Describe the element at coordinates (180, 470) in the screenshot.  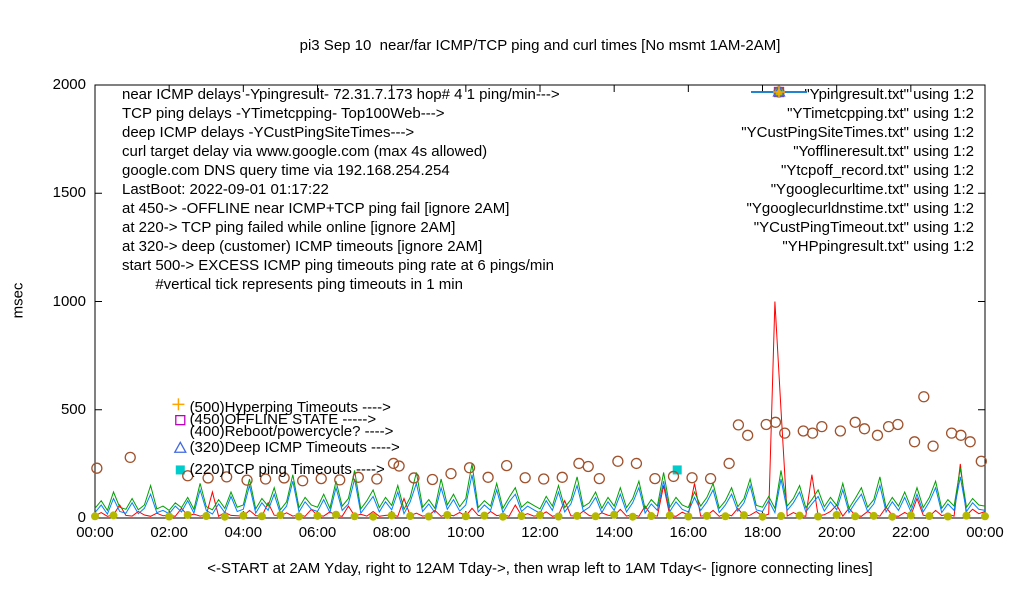
I see `square-filled-marker` at that location.